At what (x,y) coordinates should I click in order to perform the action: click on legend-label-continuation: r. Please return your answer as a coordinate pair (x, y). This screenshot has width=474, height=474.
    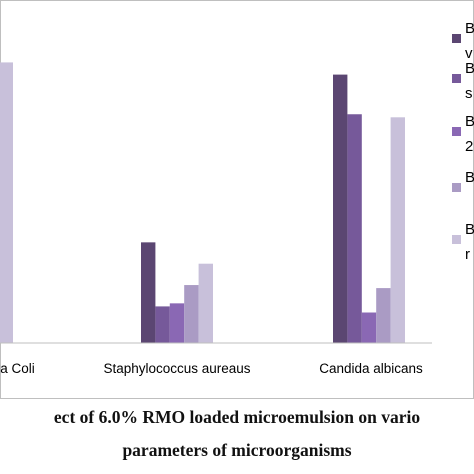
    Looking at the image, I should click on (467, 254).